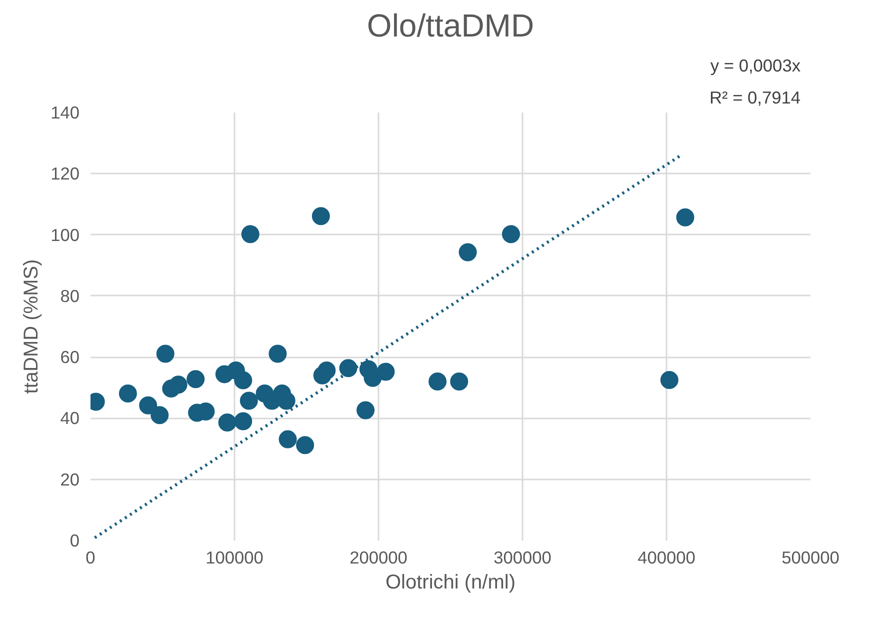  Describe the element at coordinates (65, 112) in the screenshot. I see `y-tick-label: 140` at that location.